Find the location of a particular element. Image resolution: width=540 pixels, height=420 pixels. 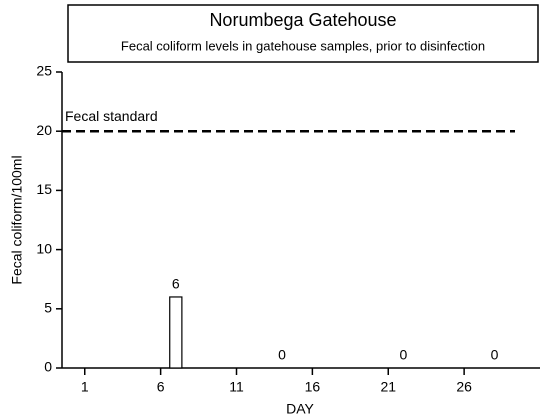

y-axis-label: Fecal coliform/100ml is located at coordinates (17, 219).